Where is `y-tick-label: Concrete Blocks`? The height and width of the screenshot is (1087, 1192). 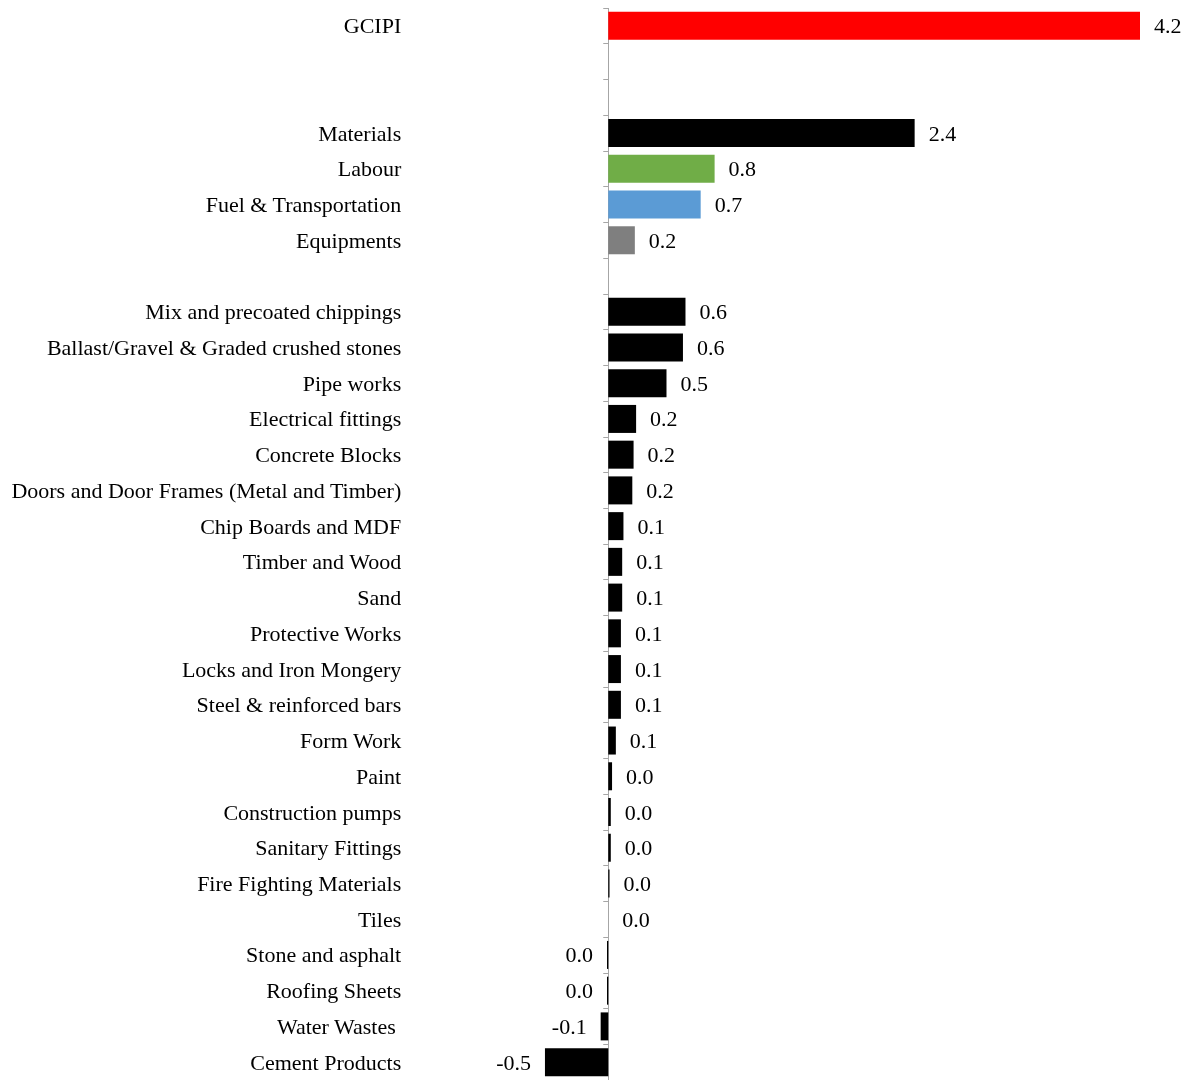 y-tick-label: Concrete Blocks is located at coordinates (328, 455).